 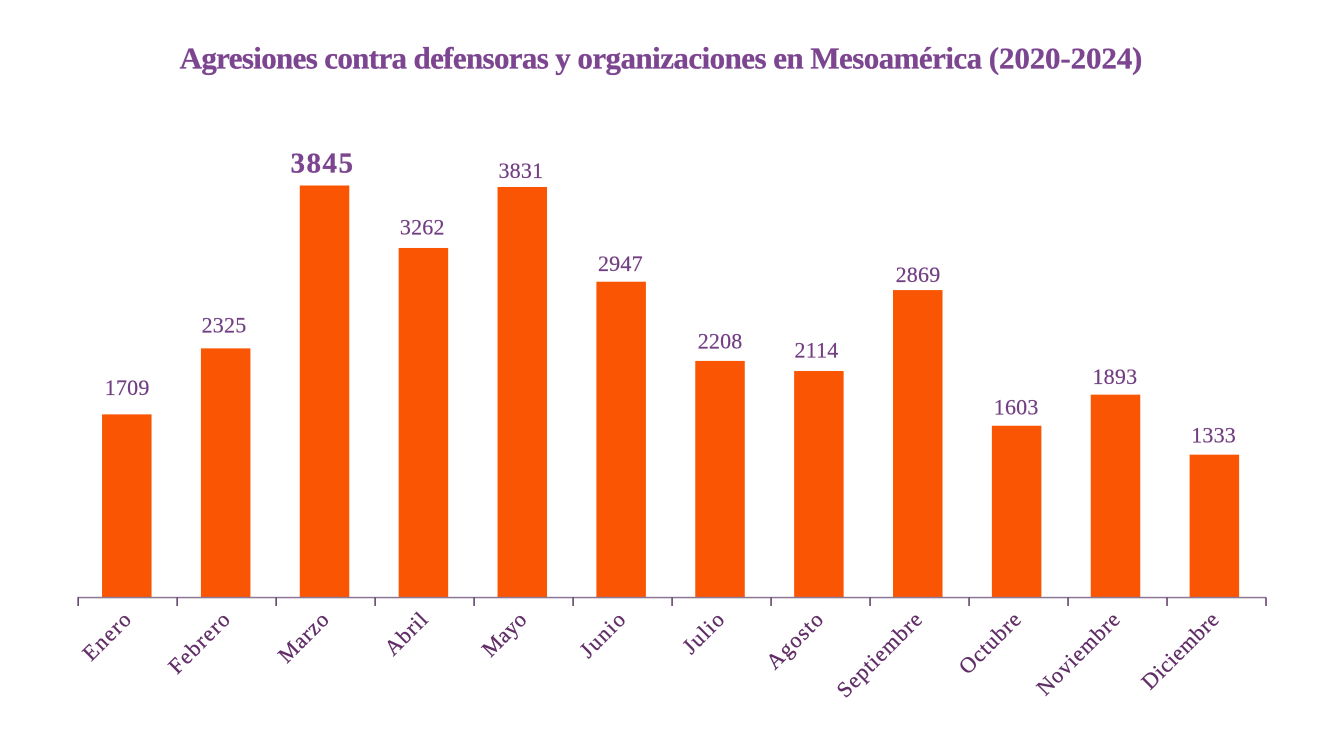 What do you see at coordinates (620, 263) in the screenshot?
I see `svg-text: 2947` at bounding box center [620, 263].